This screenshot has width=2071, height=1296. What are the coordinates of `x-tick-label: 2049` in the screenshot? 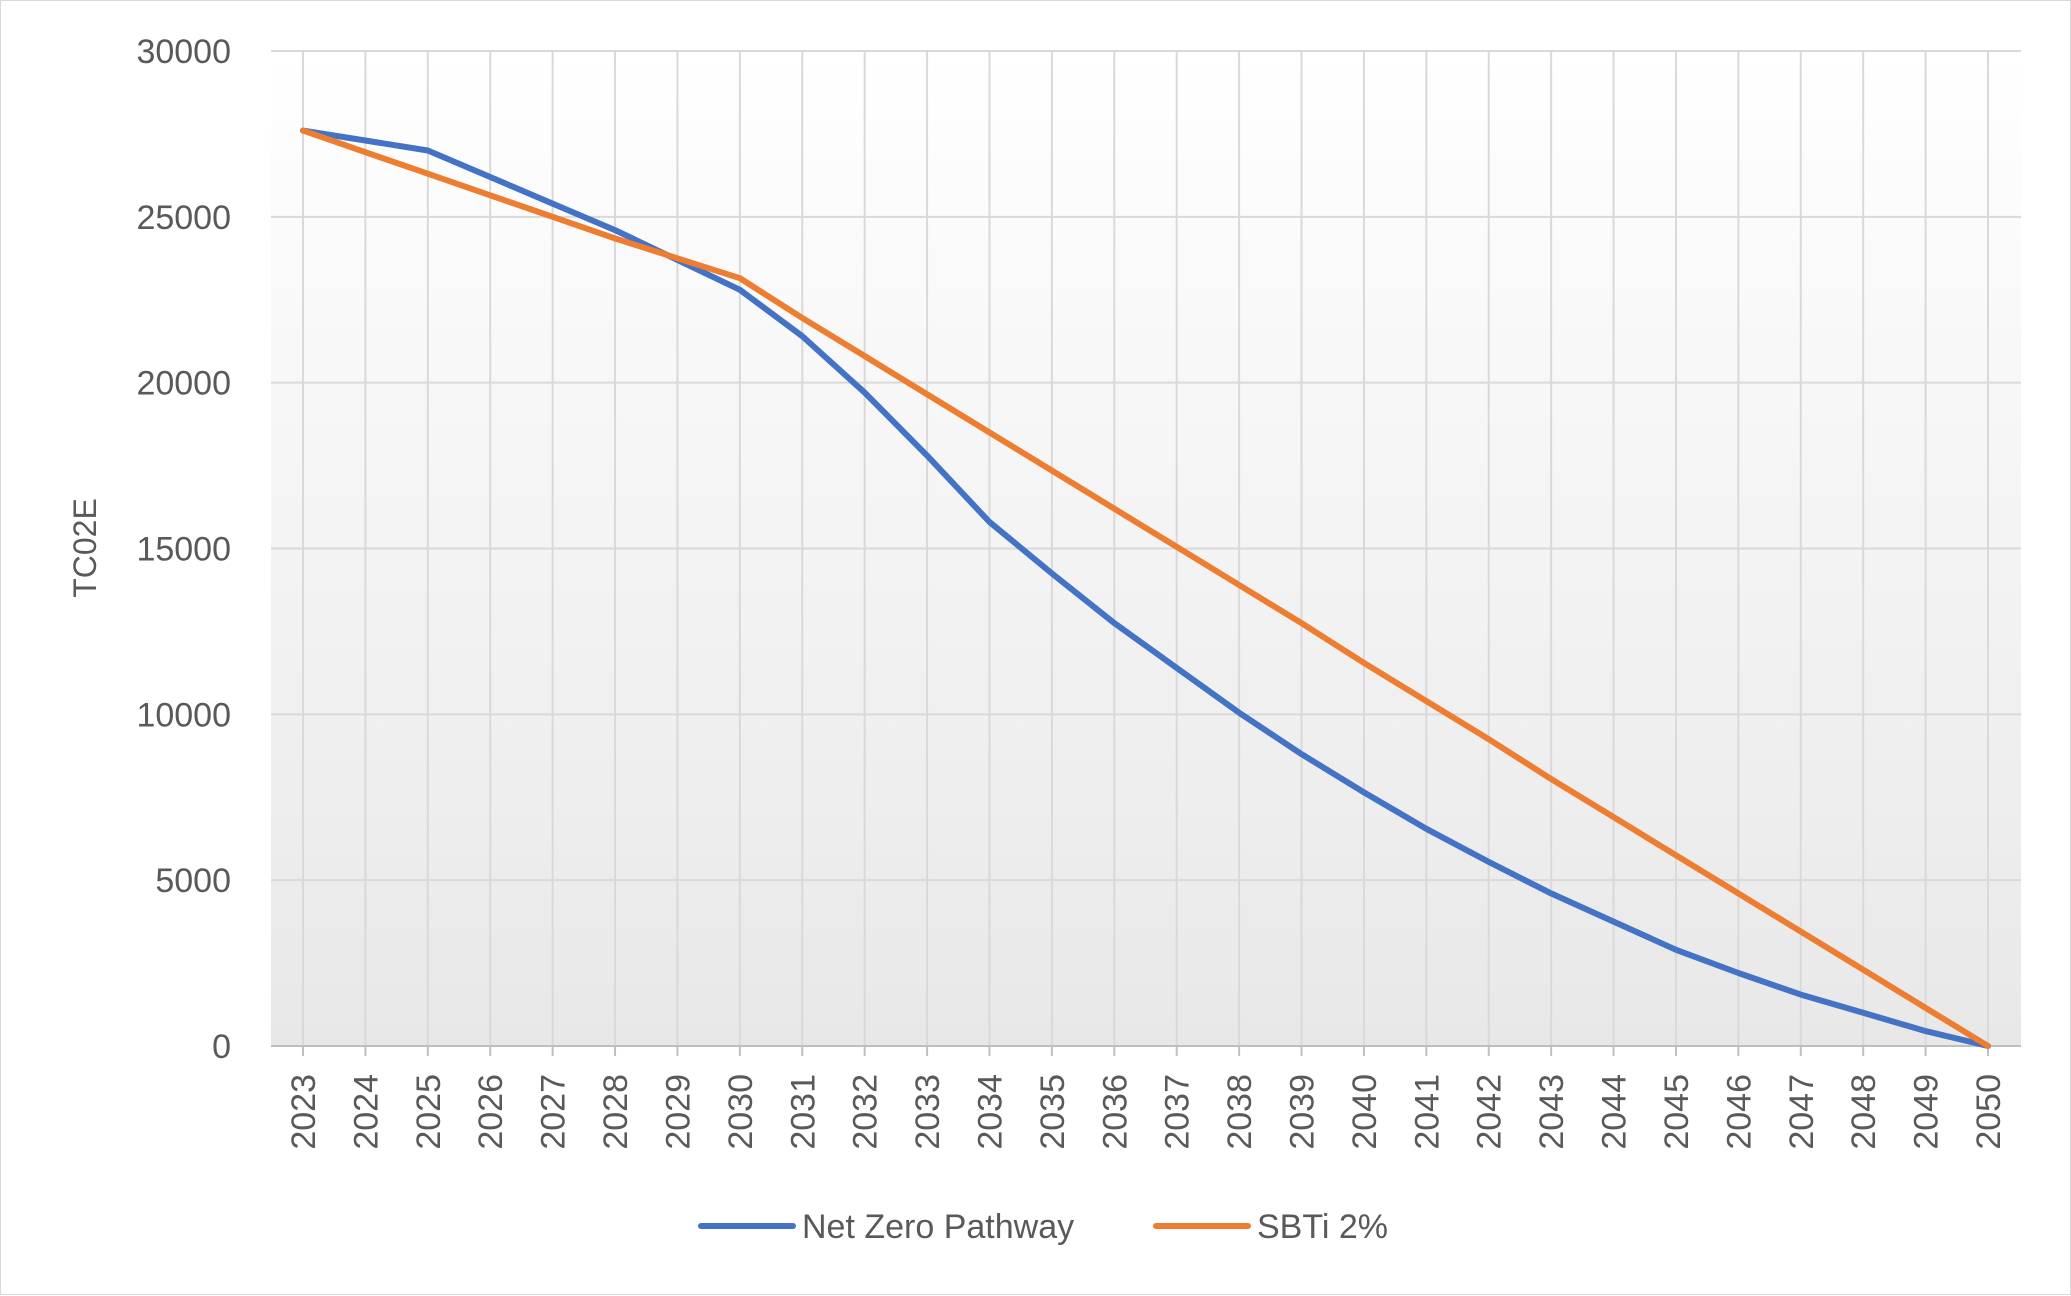 It's located at (1927, 1112).